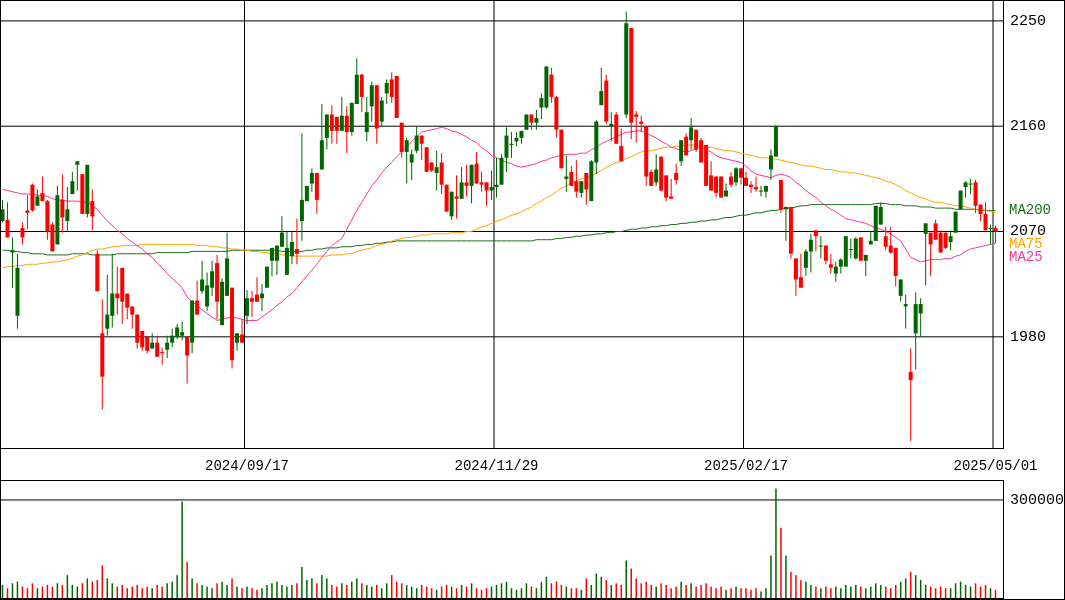 The height and width of the screenshot is (600, 1065). Describe the element at coordinates (1028, 337) in the screenshot. I see `y-tick-label: 1980` at that location.